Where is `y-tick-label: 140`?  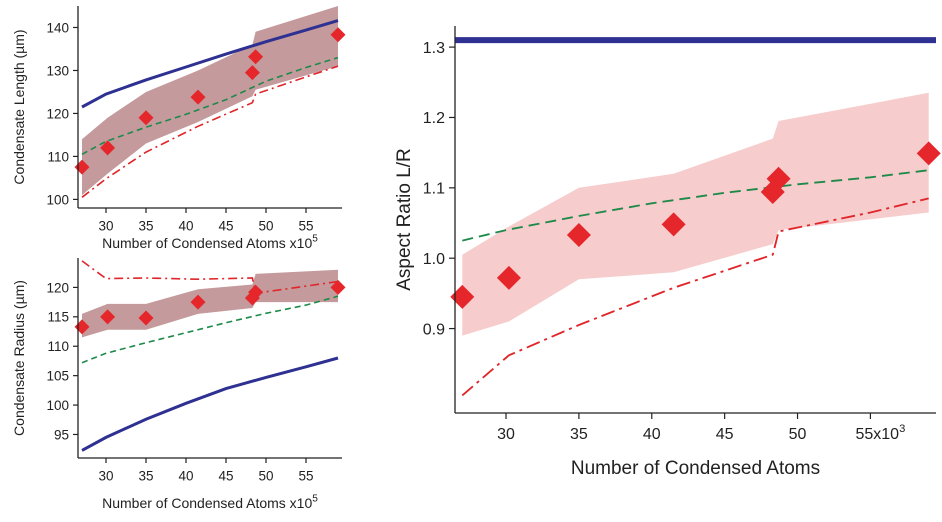
y-tick-label: 140 is located at coordinates (57, 27).